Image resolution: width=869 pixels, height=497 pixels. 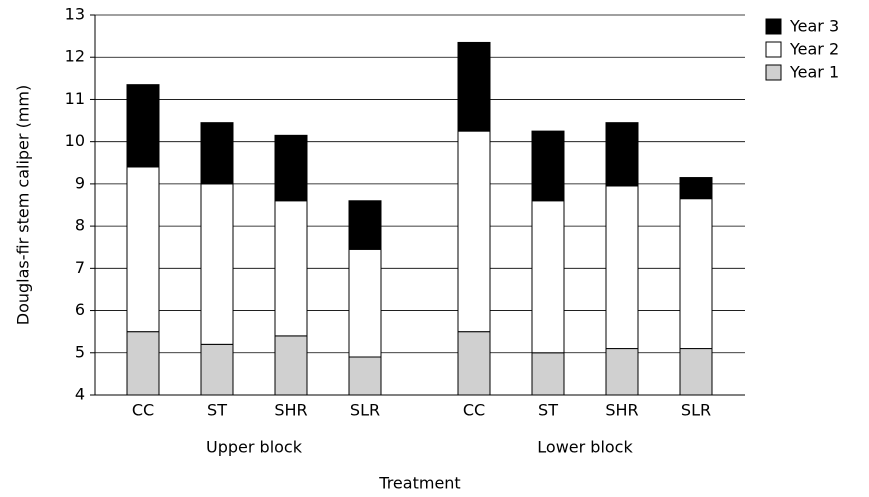 I want to click on y-tick-label: 8, so click(x=80, y=225).